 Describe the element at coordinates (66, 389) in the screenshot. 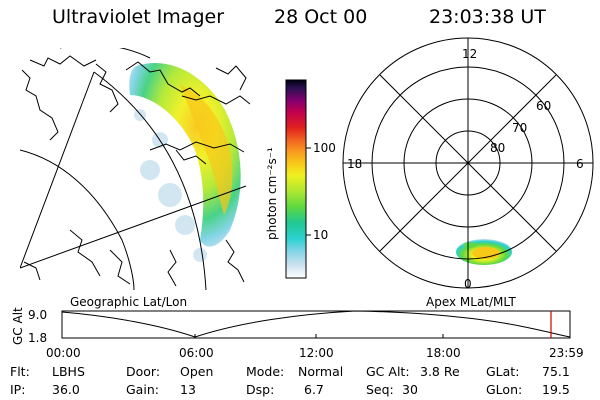

I see `ip-value: 36.0` at that location.